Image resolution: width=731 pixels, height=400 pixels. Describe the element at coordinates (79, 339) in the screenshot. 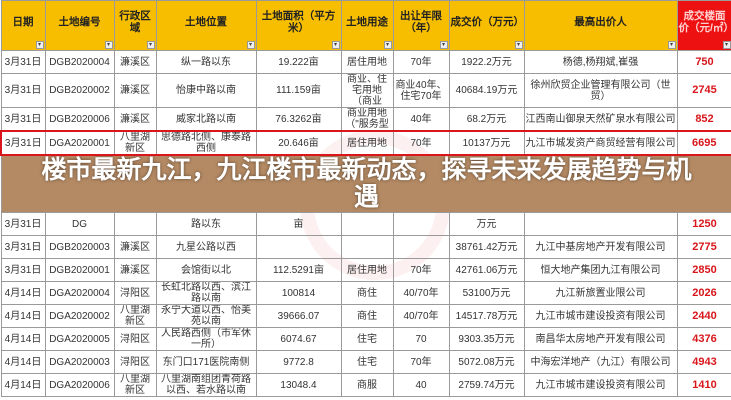

I see `table-cell: DGA2020005` at that location.